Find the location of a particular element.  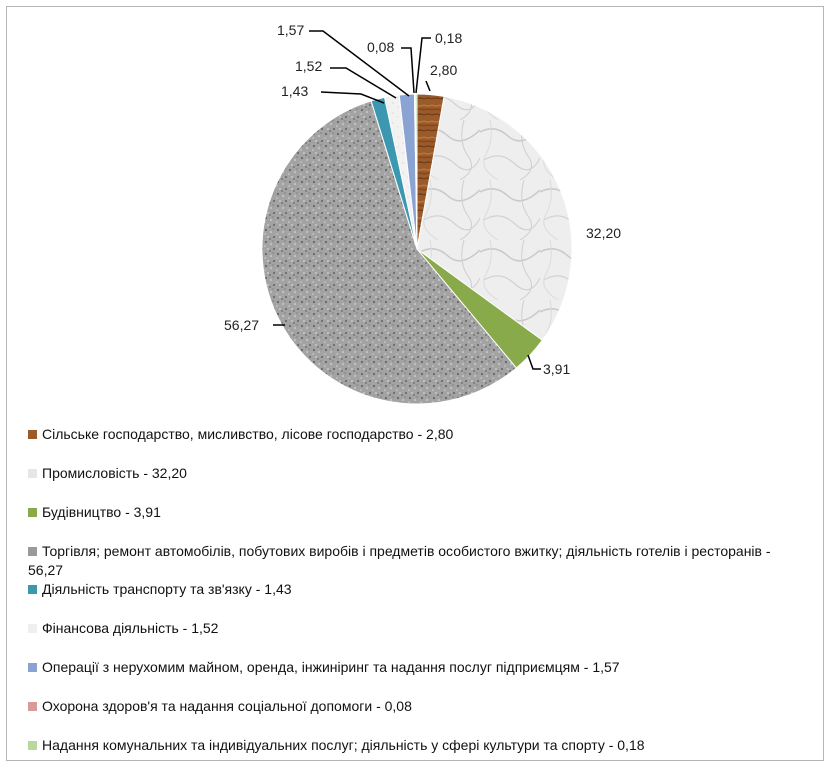

legend-swatch-communal is located at coordinates (32, 745).